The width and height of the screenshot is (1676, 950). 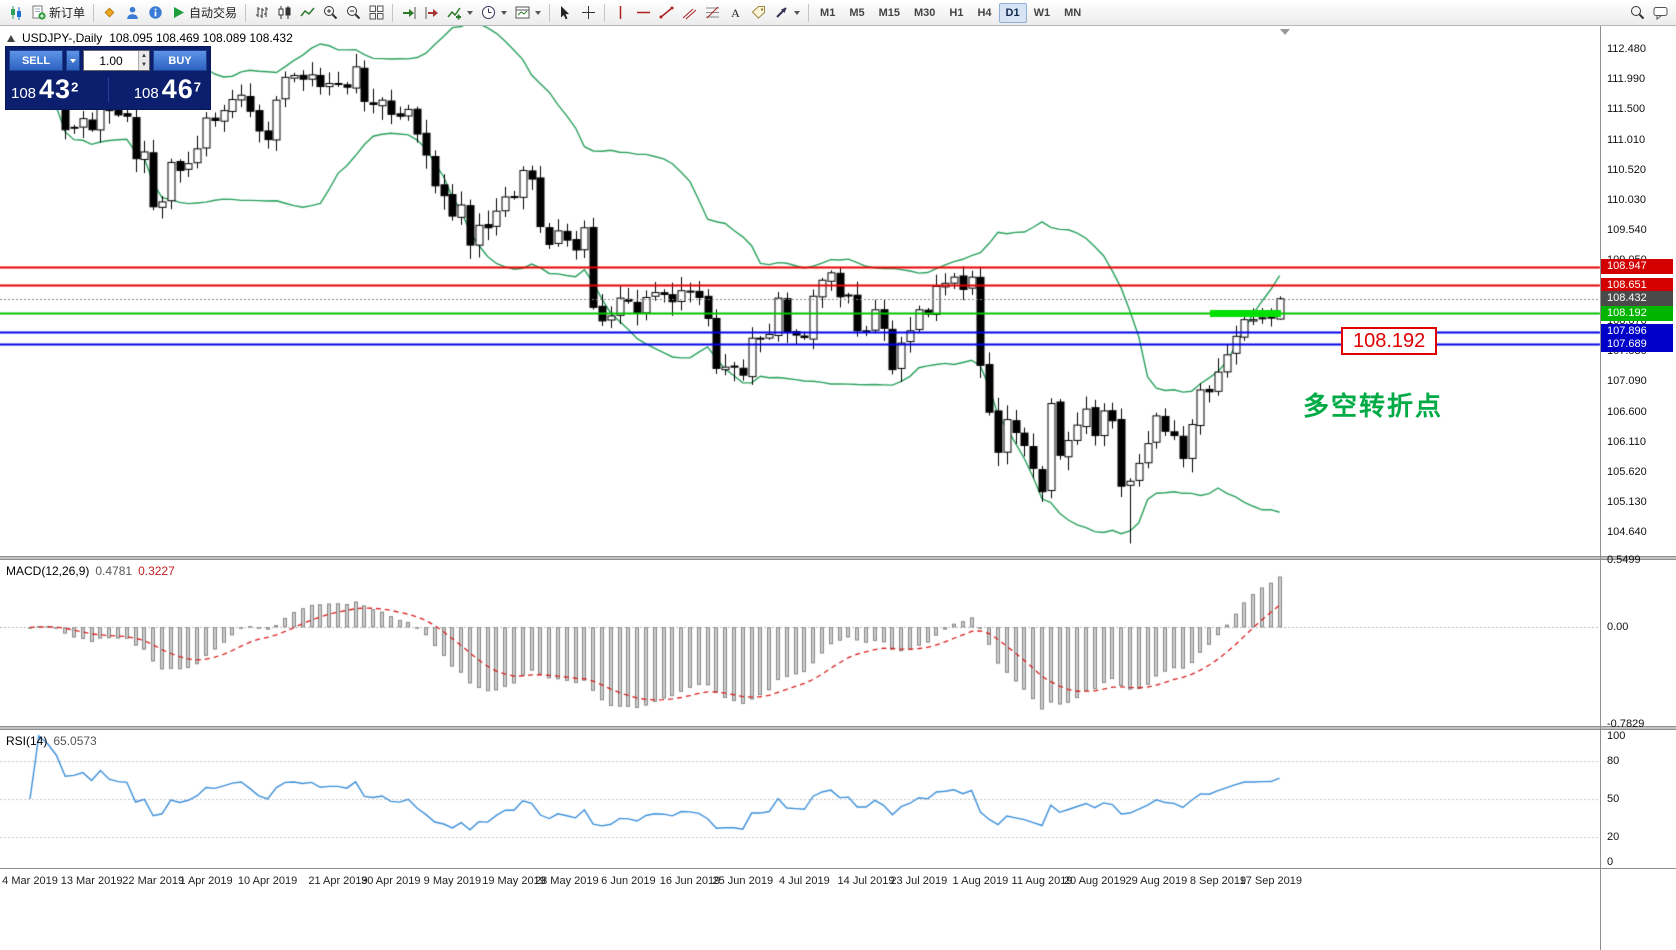 I want to click on price-tick-label: 106.600, so click(x=1627, y=411).